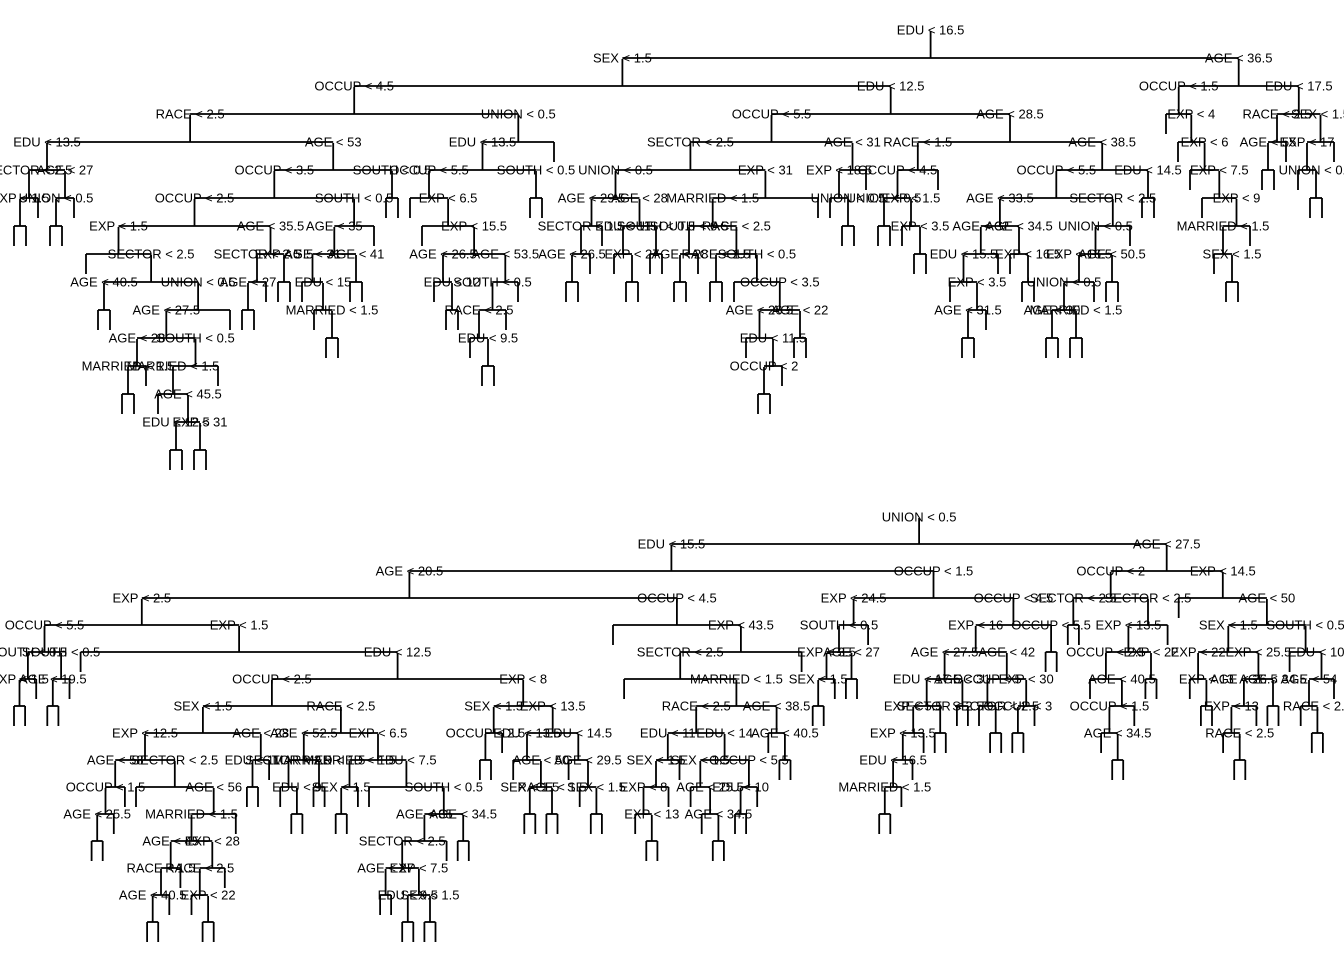  I want to click on split-label: SOUTH < 0.5, so click(492, 282).